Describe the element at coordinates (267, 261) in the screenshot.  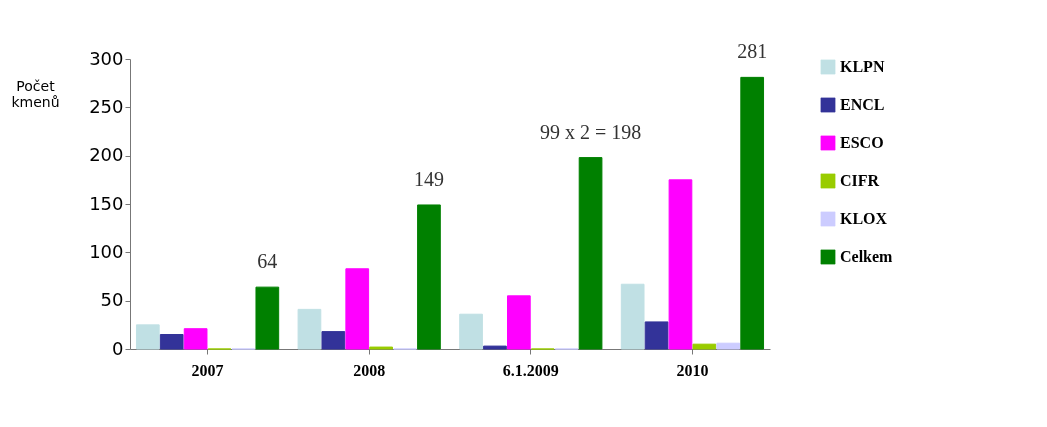
I see `data-label: 64` at that location.